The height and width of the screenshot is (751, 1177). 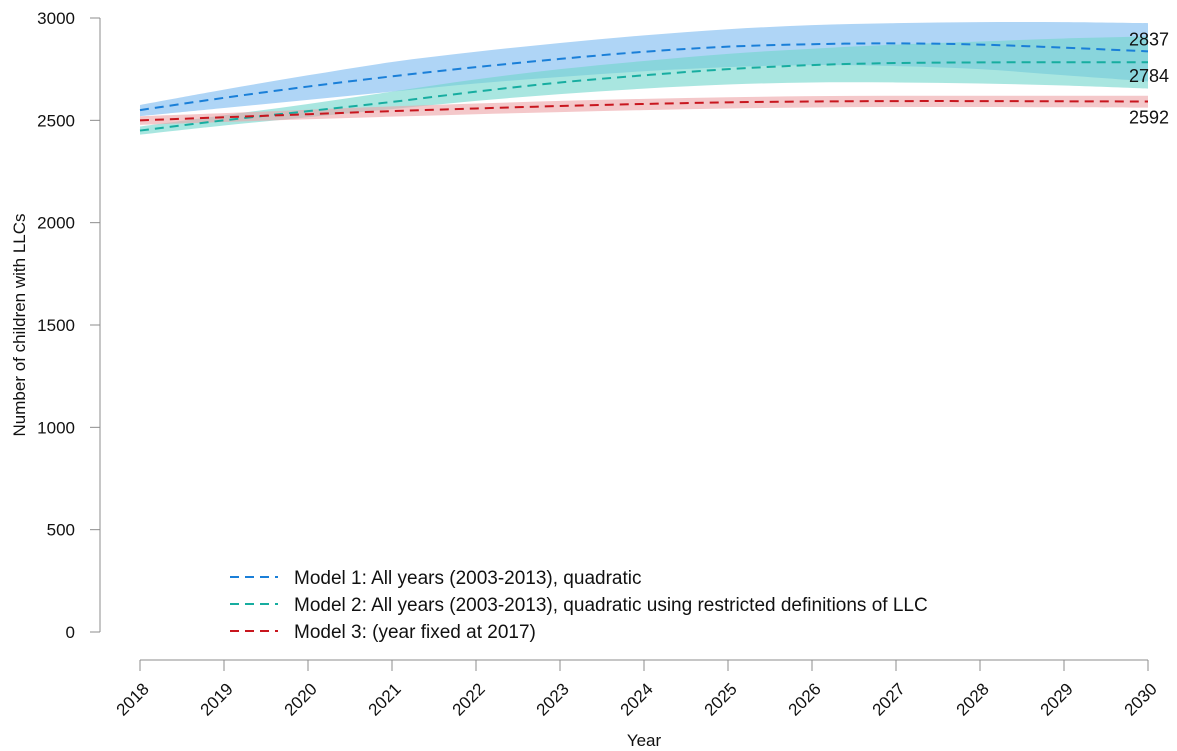 I want to click on y-axis-title: Number of children with LLCs, so click(x=19, y=325).